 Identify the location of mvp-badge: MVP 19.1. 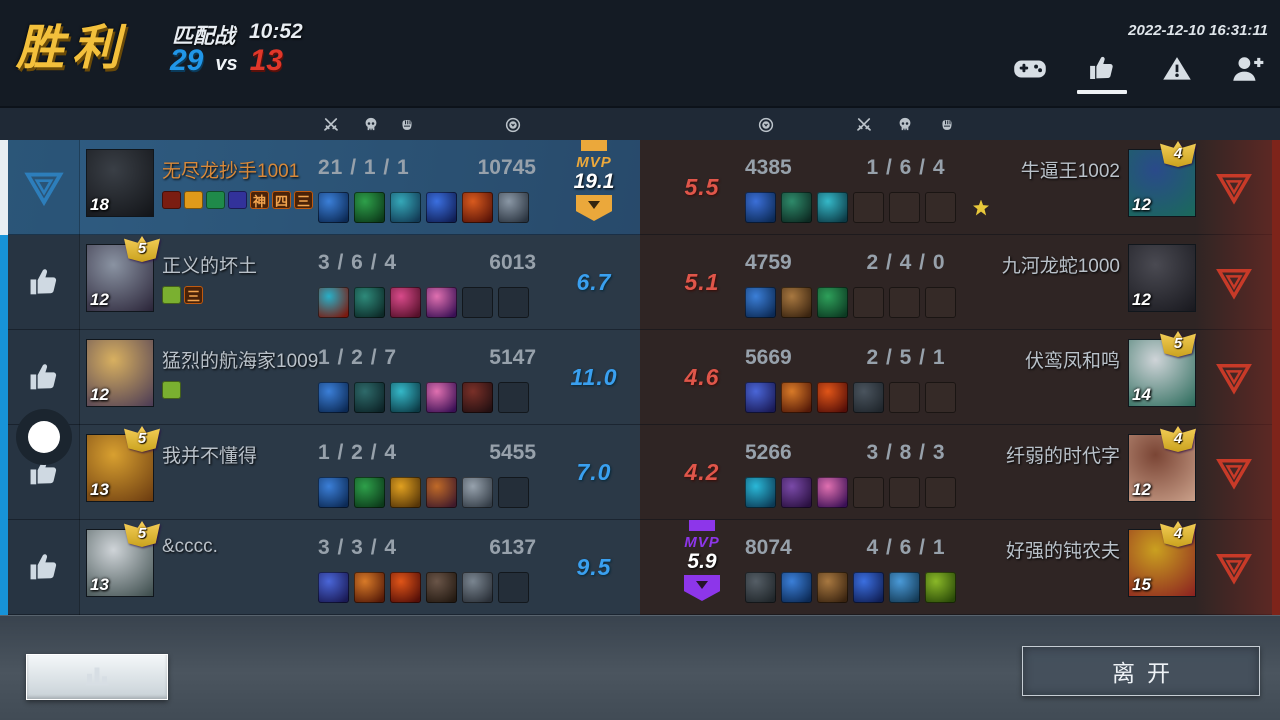
(594, 187).